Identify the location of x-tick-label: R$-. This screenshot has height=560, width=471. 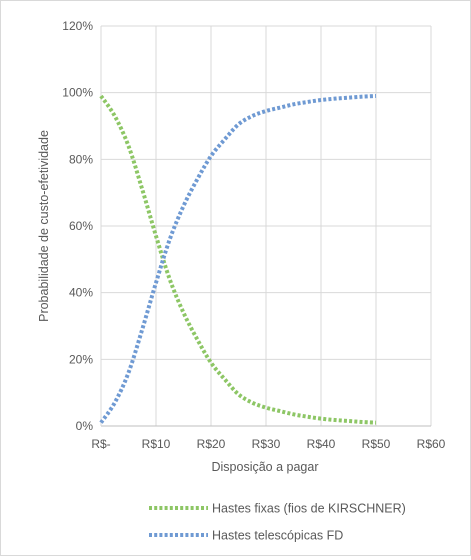
(100, 444).